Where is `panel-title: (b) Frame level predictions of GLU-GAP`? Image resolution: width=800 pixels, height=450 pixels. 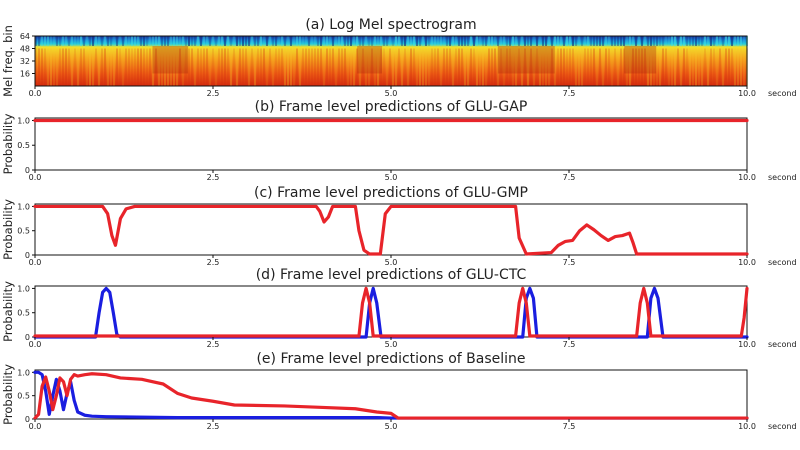 panel-title: (b) Frame level predictions of GLU-GAP is located at coordinates (391, 107).